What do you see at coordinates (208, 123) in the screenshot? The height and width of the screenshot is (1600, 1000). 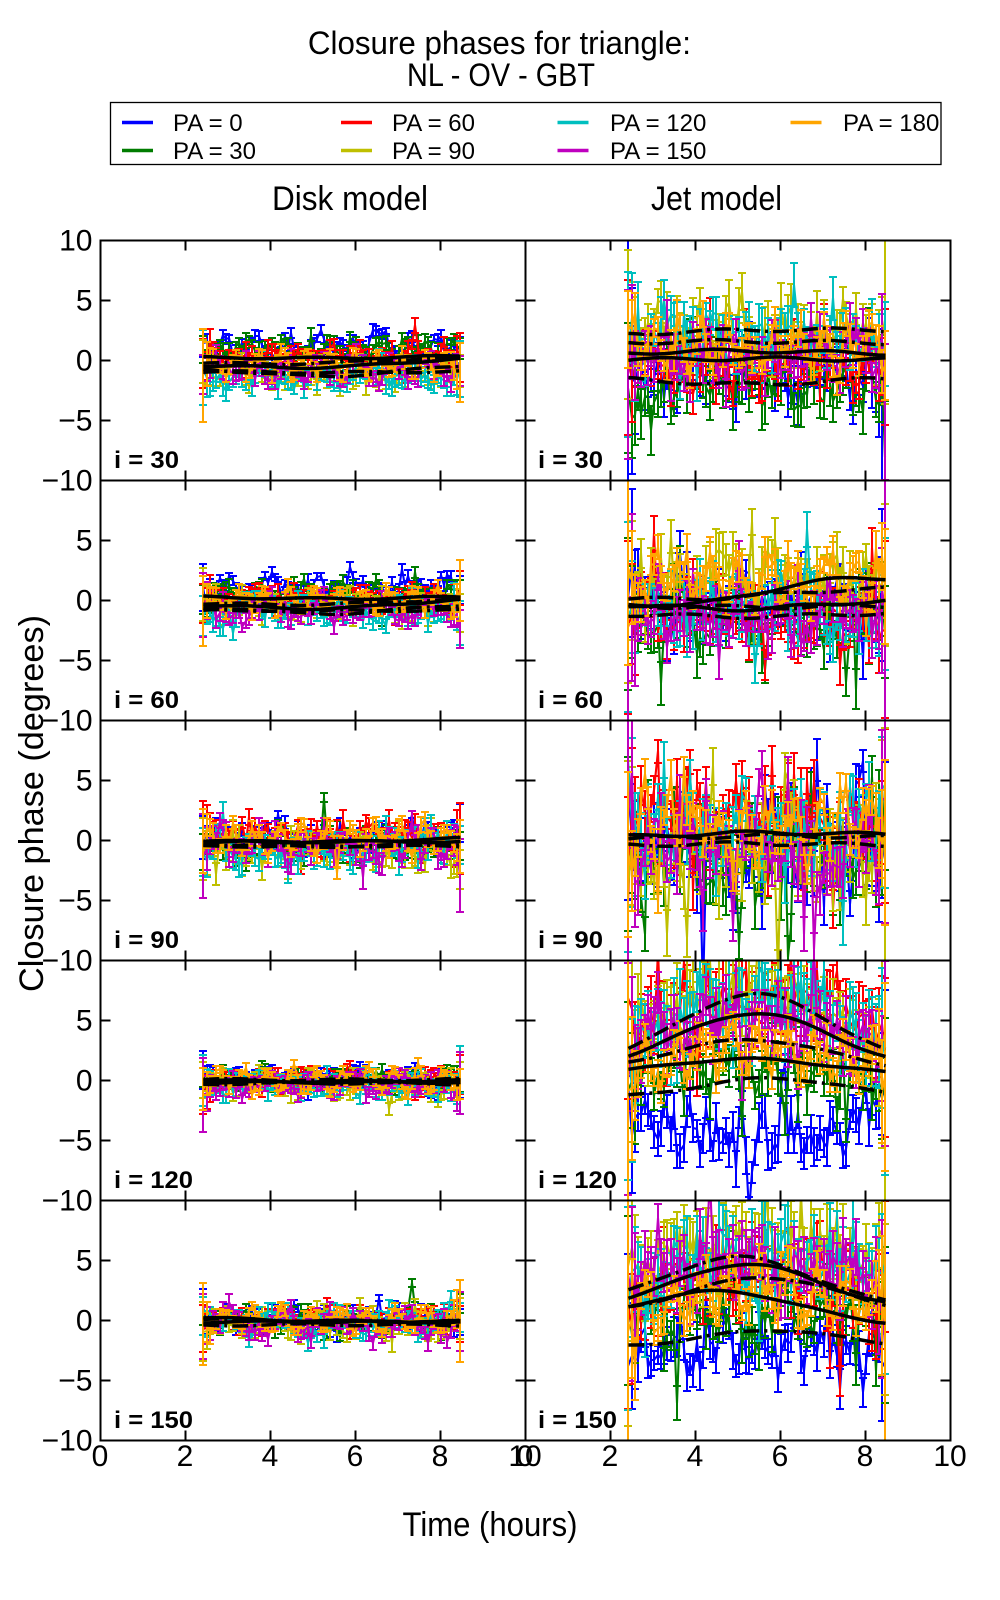 I see `svg-text: PA = 0` at bounding box center [208, 123].